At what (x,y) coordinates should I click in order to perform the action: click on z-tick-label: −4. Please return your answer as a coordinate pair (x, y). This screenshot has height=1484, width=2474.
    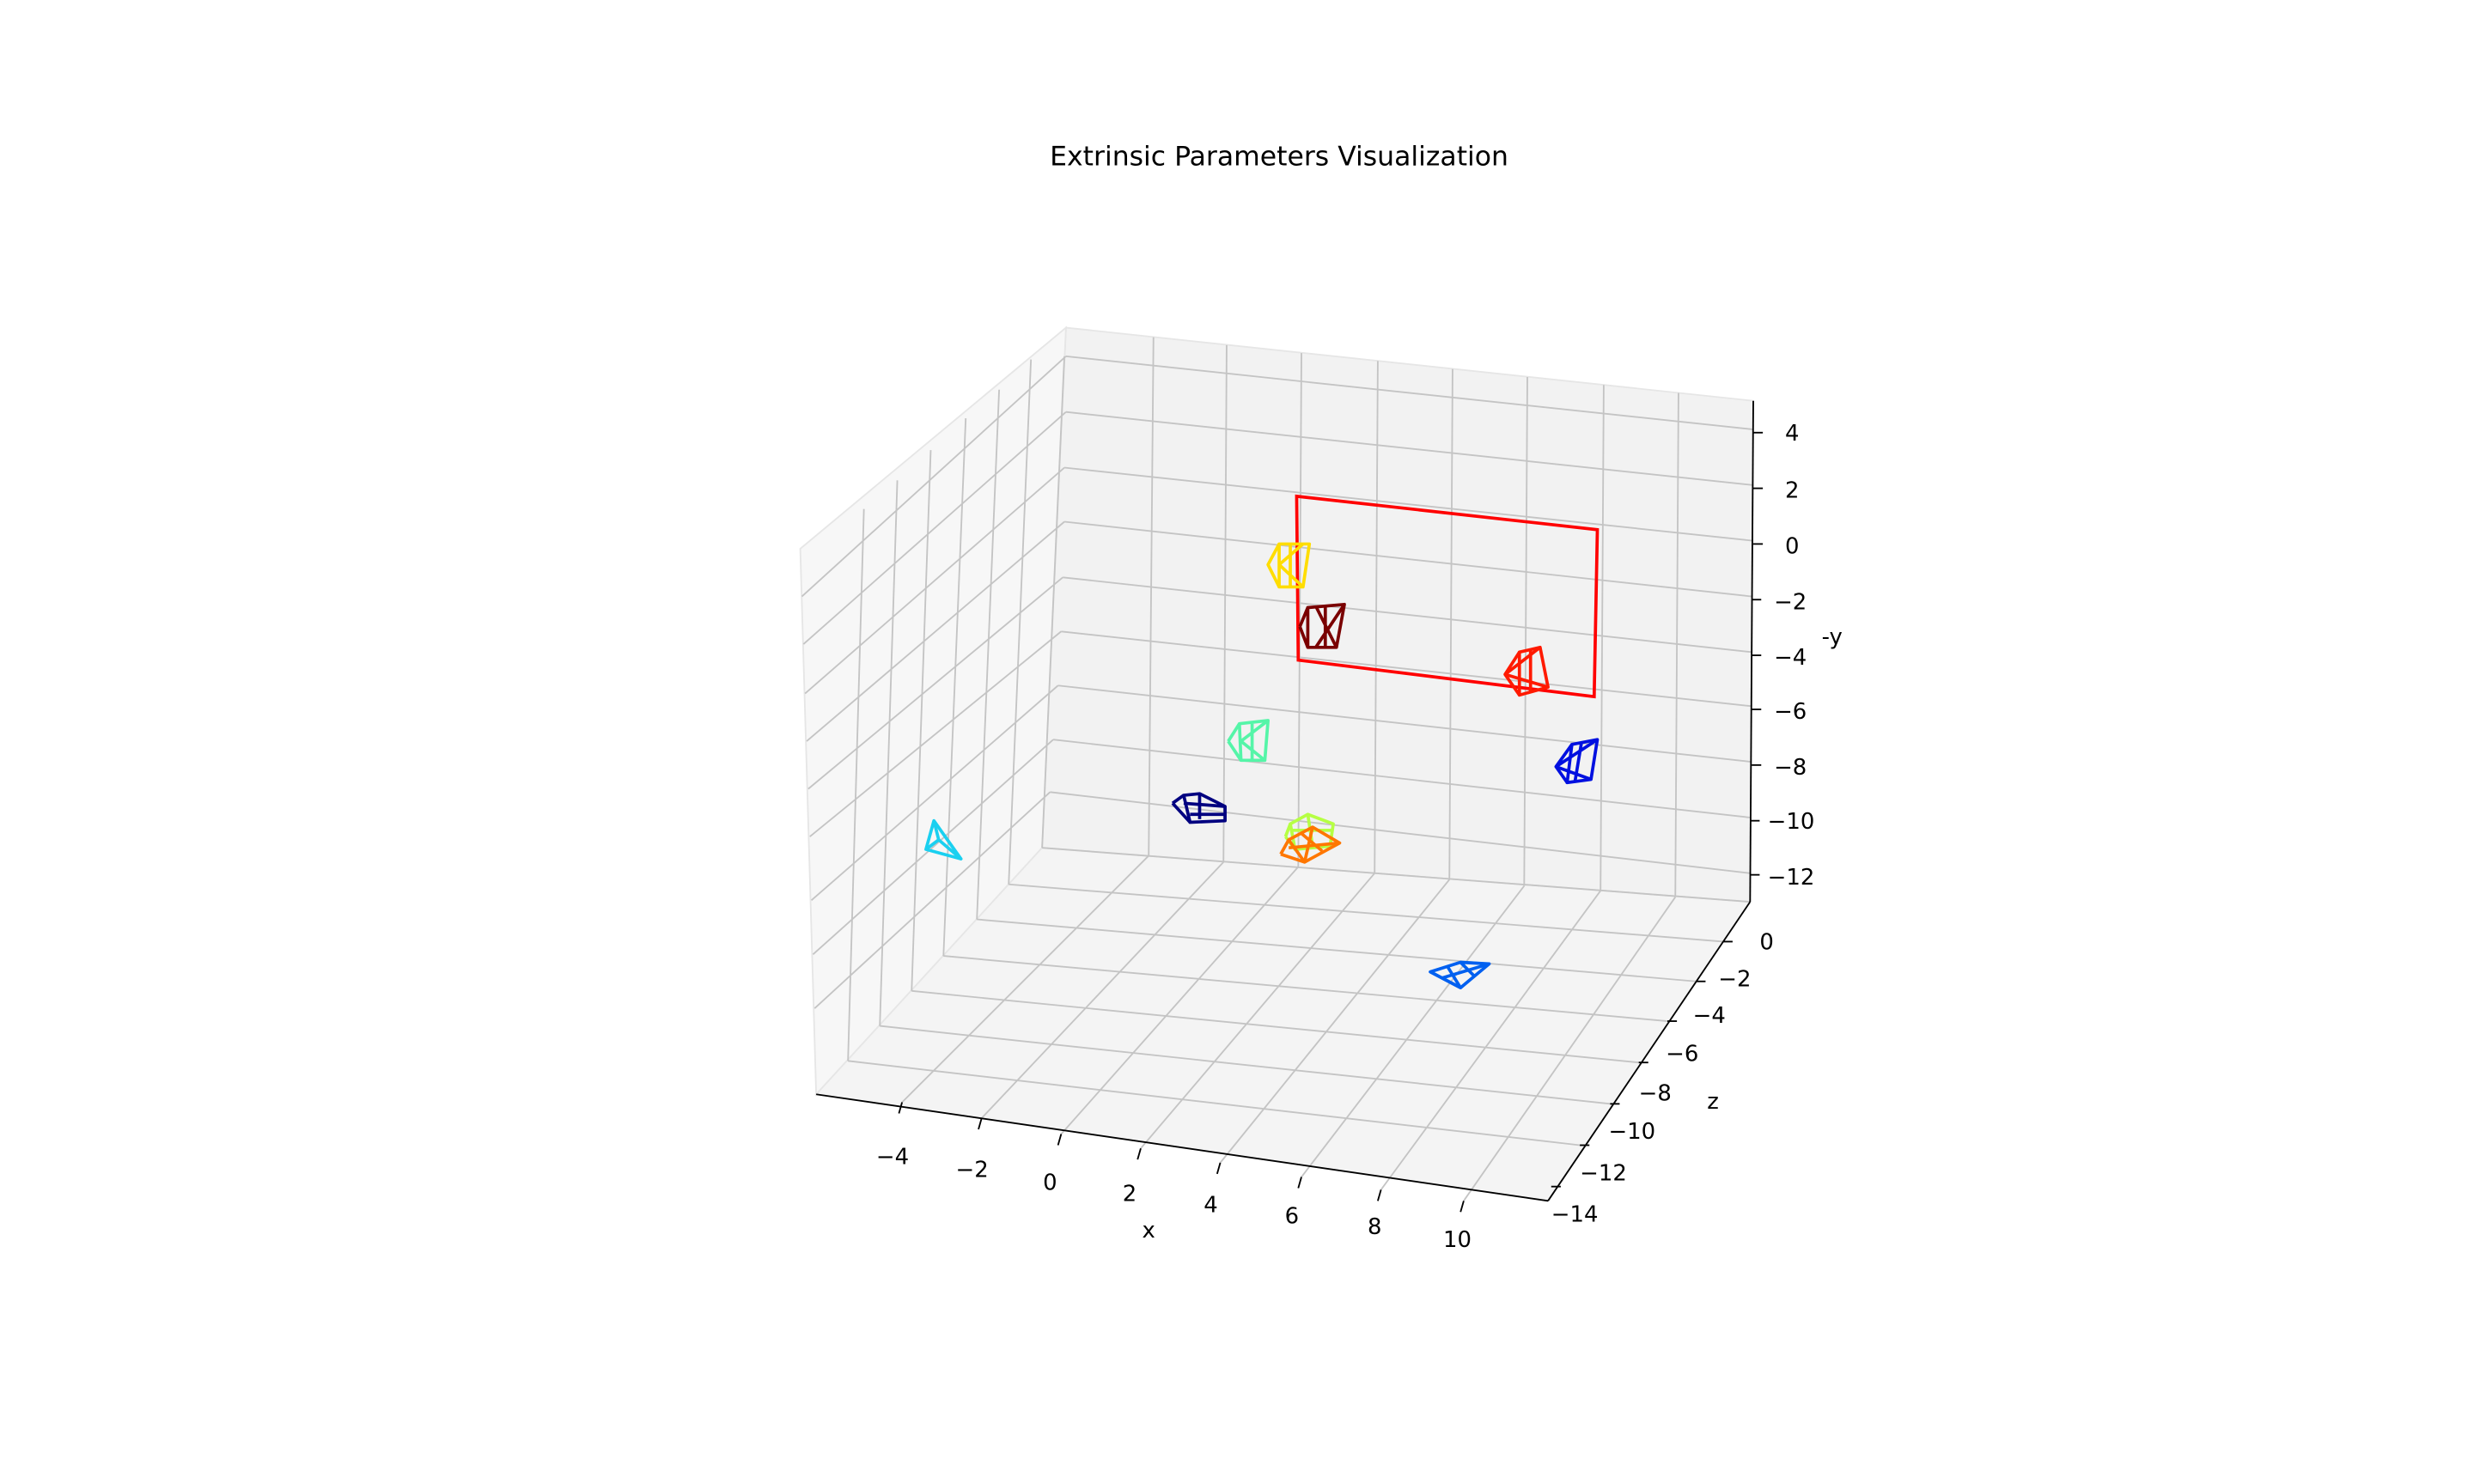
    Looking at the image, I should click on (1709, 1016).